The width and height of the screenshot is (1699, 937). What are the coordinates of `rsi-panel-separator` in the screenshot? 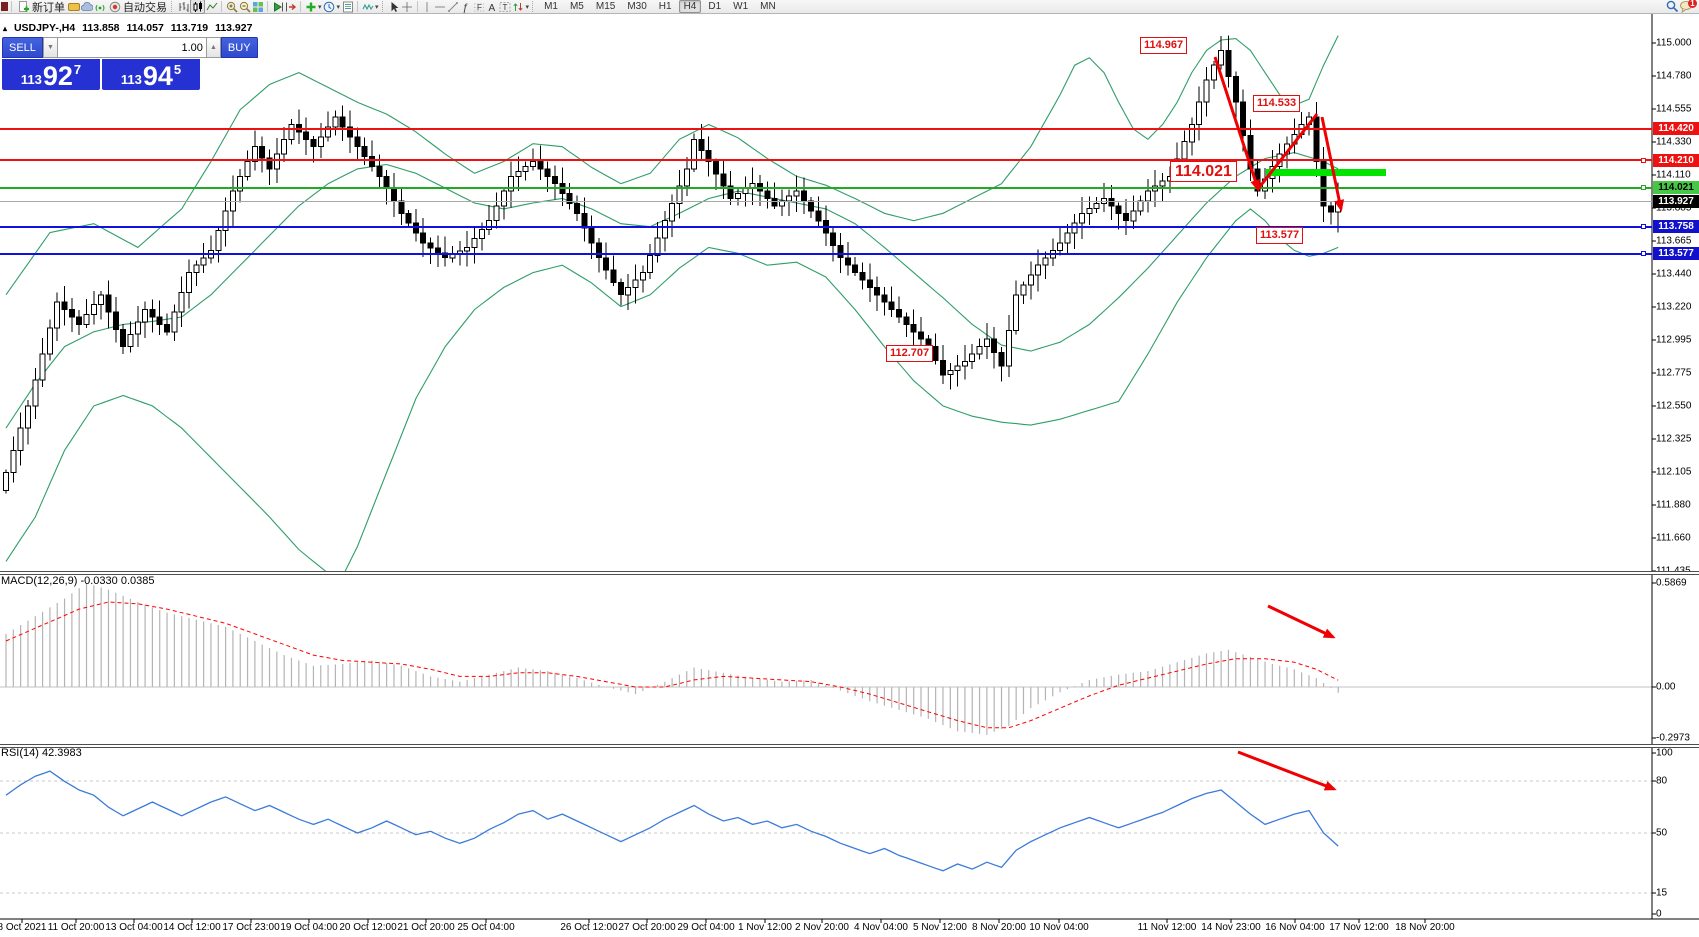 It's located at (849, 746).